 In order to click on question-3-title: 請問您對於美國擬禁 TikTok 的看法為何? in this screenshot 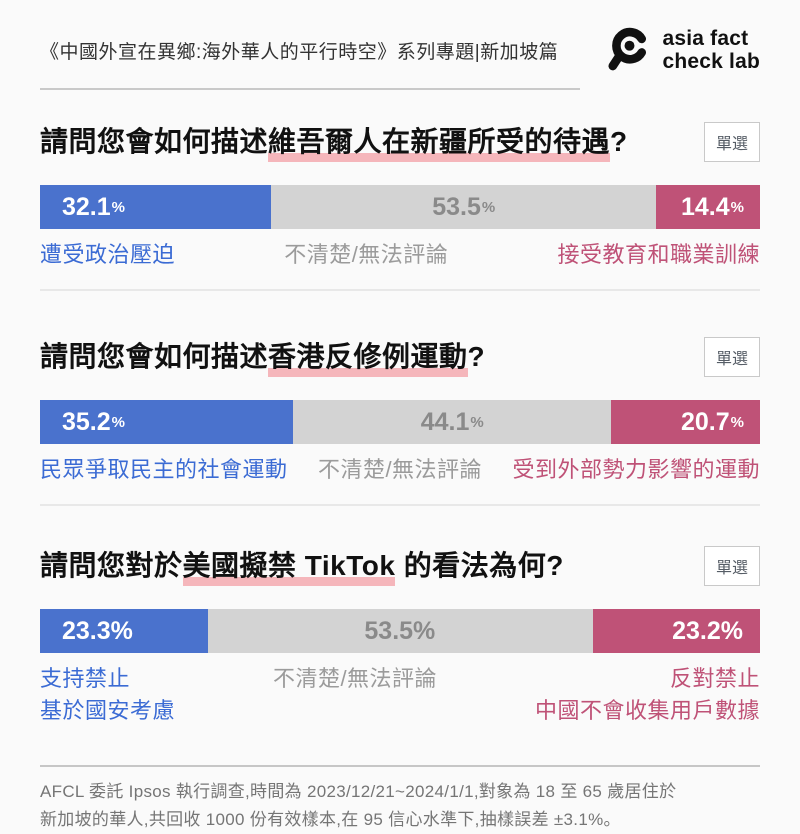, I will do `click(302, 565)`.